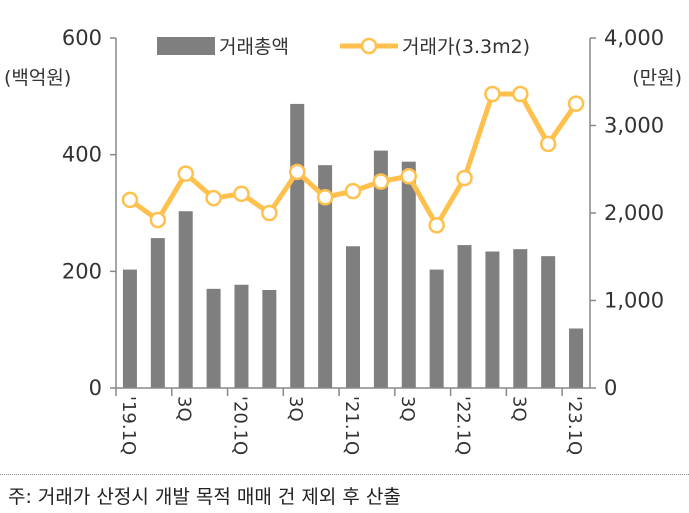 The image size is (689, 513). What do you see at coordinates (254, 47) in the screenshot?
I see `legend-bar-label: 거래총액` at bounding box center [254, 47].